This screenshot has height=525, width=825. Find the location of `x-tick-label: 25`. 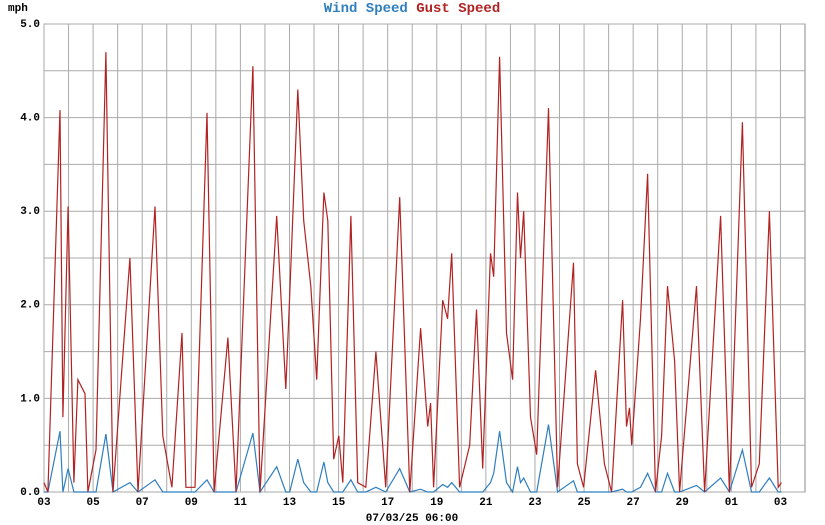

x-tick-label: 25 is located at coordinates (584, 503).